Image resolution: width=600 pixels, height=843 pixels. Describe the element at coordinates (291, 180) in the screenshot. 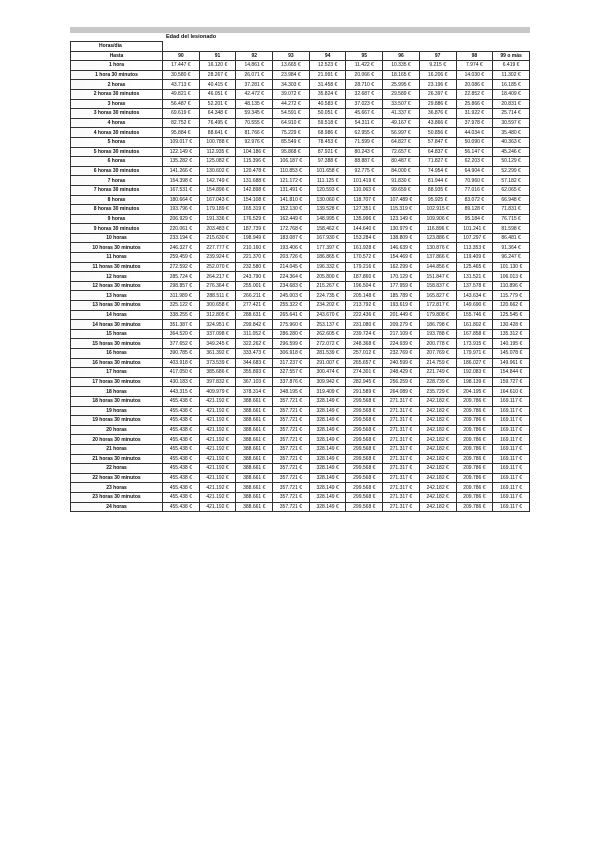

I see `table-cell: 121.172 €` at that location.